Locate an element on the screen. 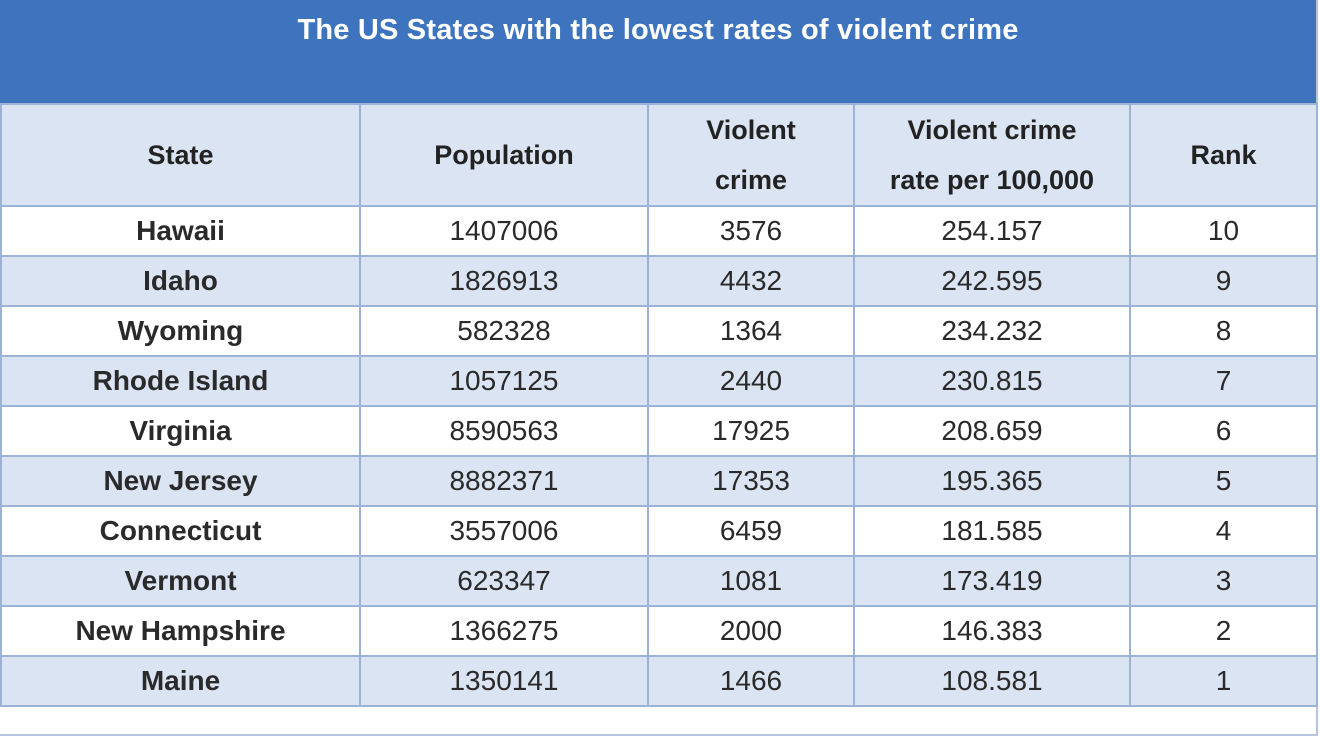 The width and height of the screenshot is (1320, 743). cell-rank: 2 is located at coordinates (1223, 631).